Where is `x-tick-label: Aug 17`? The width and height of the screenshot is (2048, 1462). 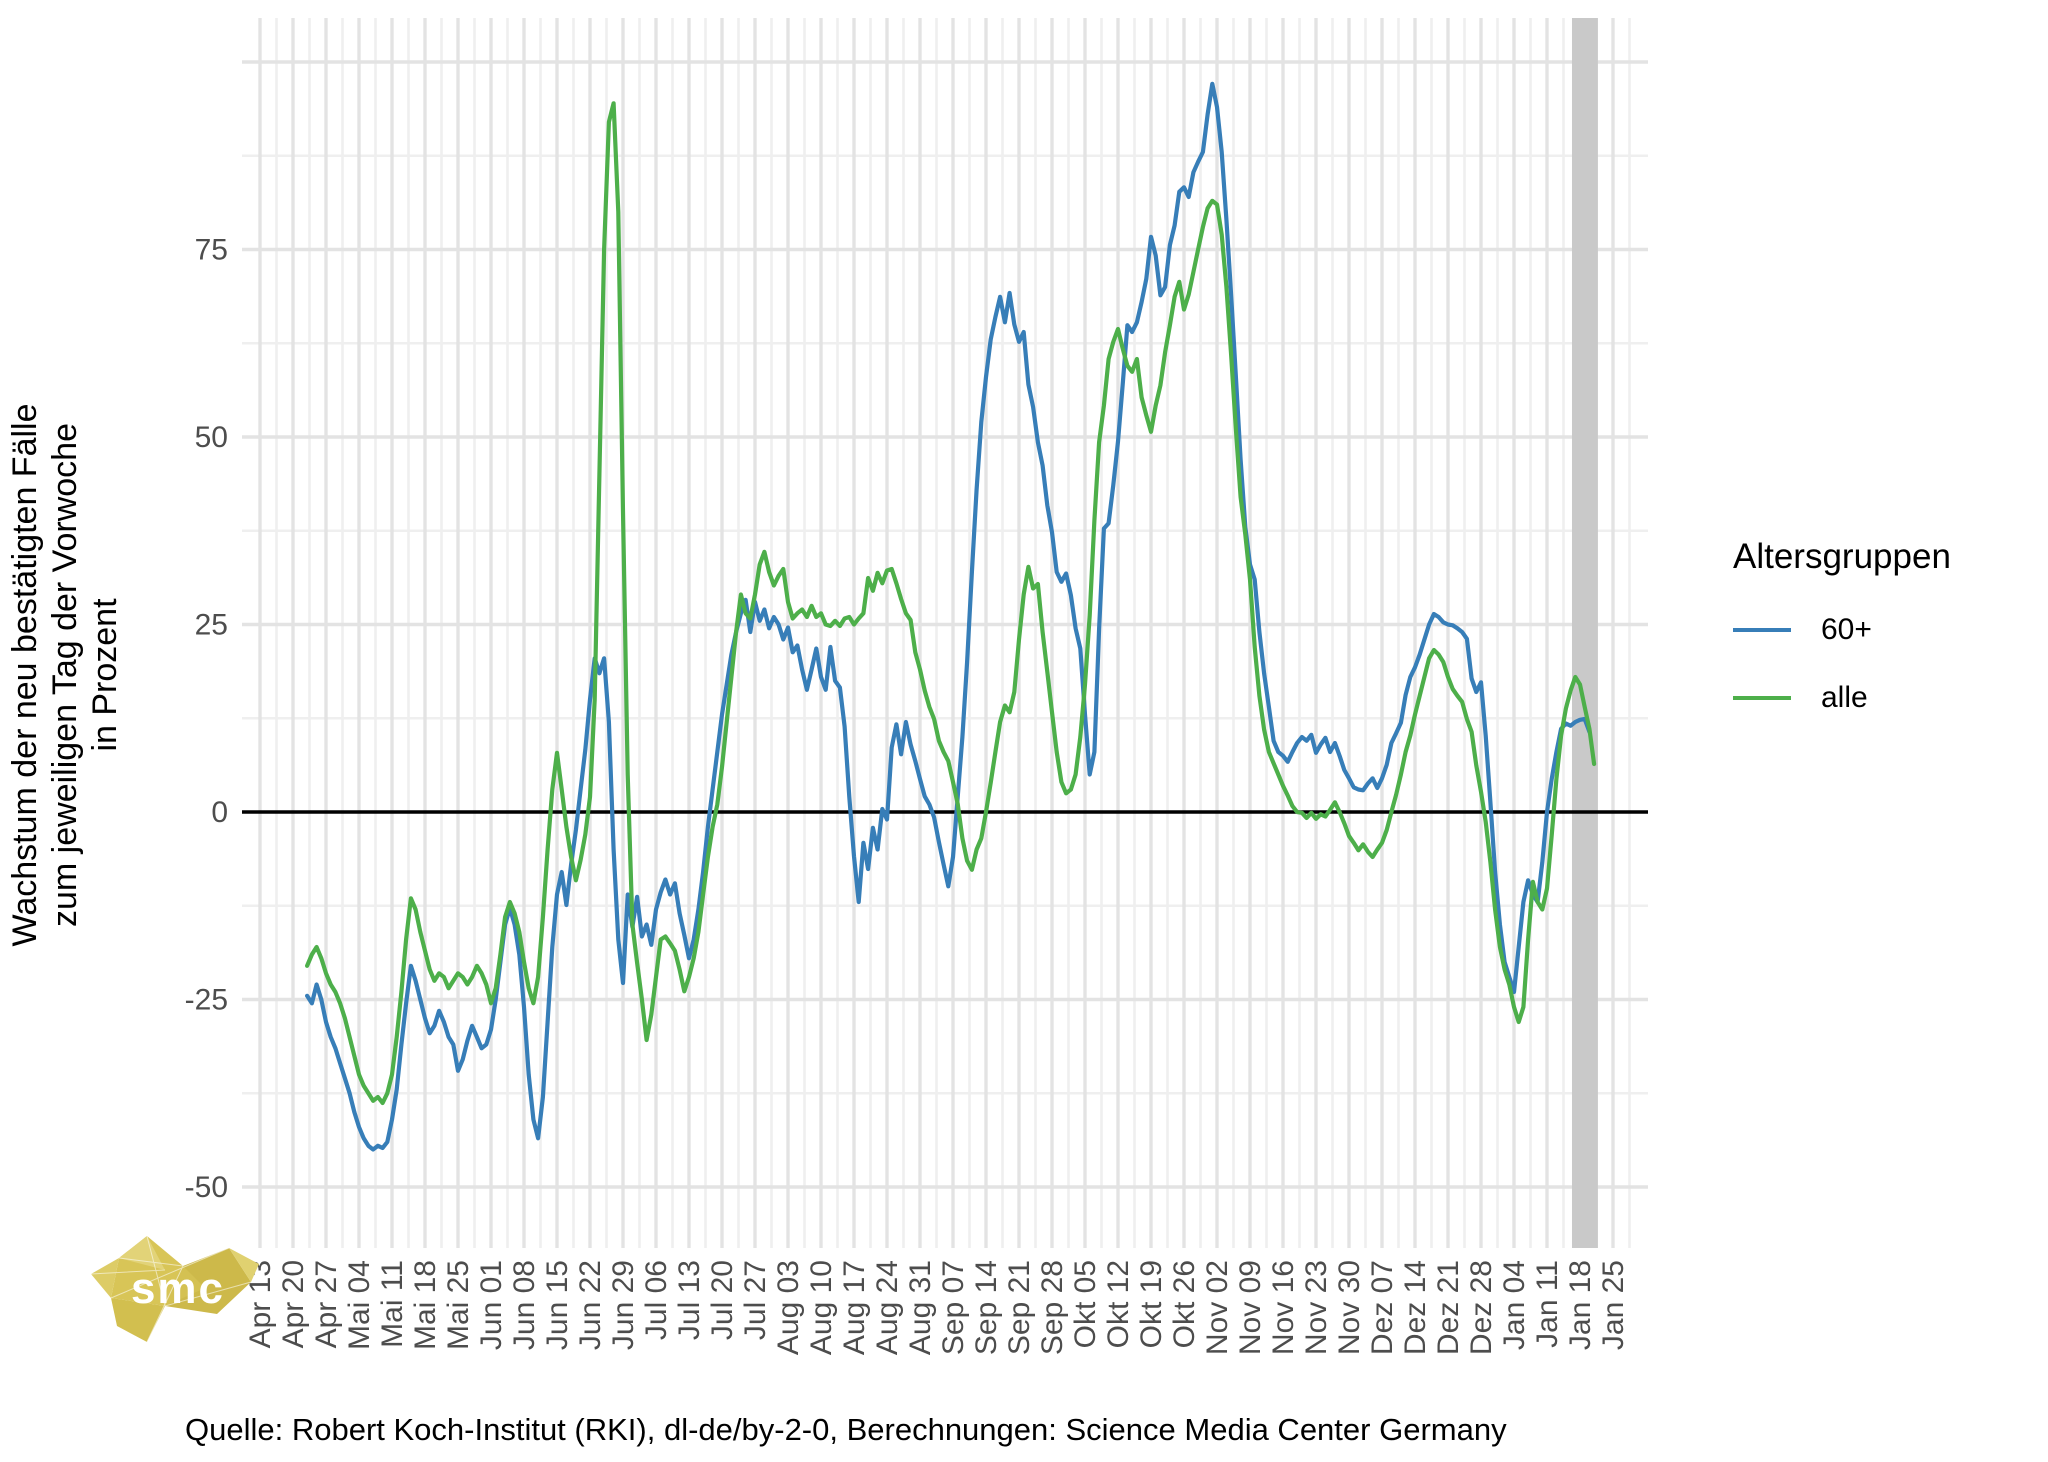
x-tick-label: Aug 17 is located at coordinates (854, 1307).